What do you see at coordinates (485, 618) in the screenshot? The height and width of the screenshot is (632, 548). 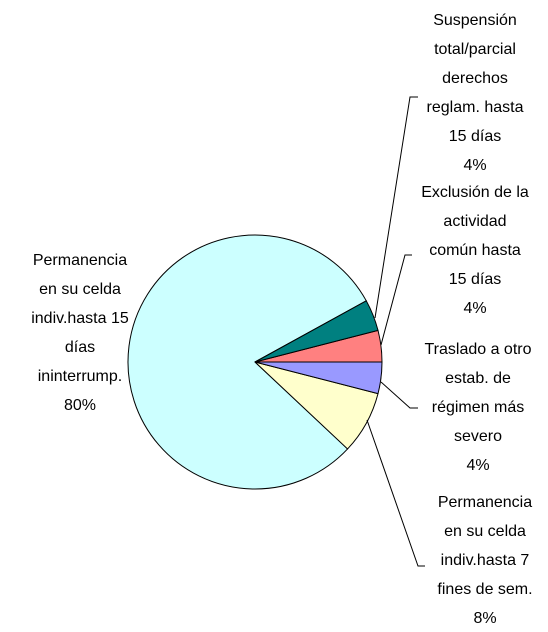 I see `value-label: 8%` at bounding box center [485, 618].